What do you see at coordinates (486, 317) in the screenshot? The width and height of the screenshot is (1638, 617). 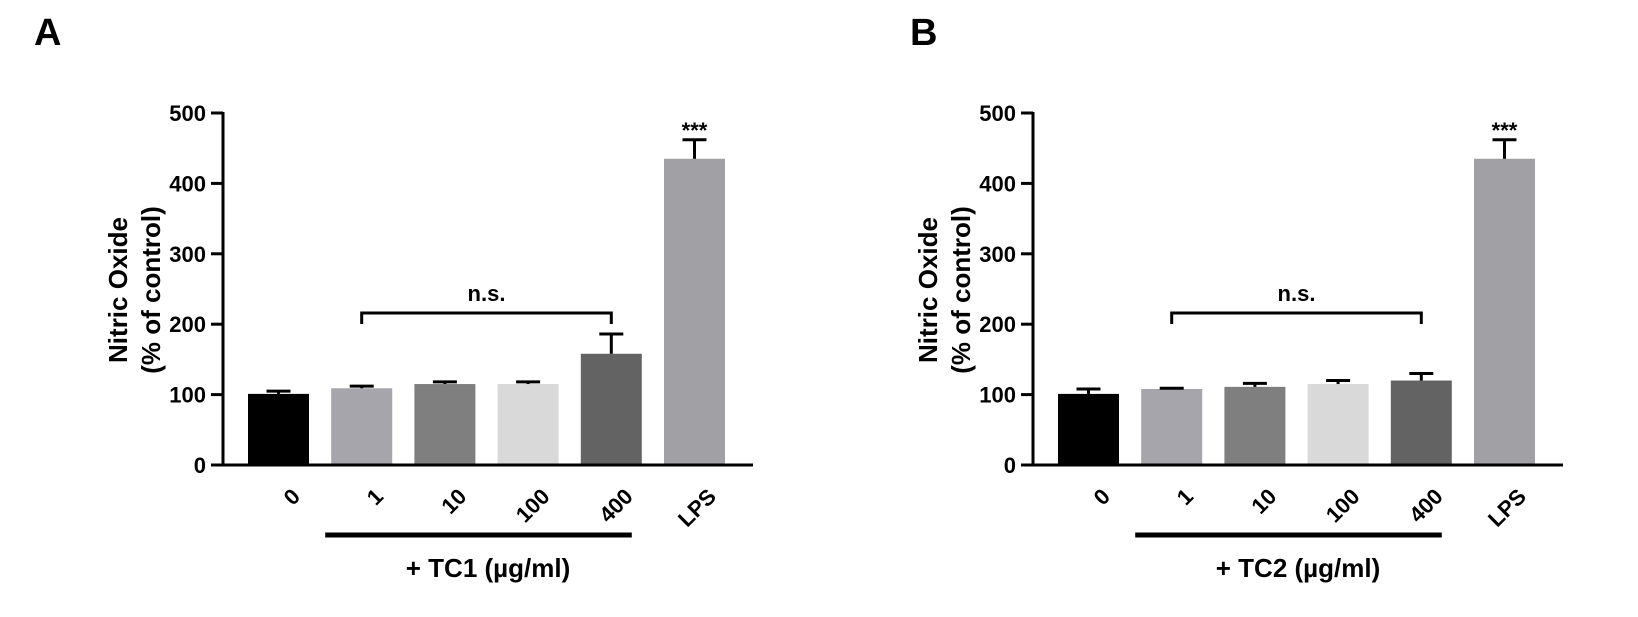 I see `significance-bracket-a` at bounding box center [486, 317].